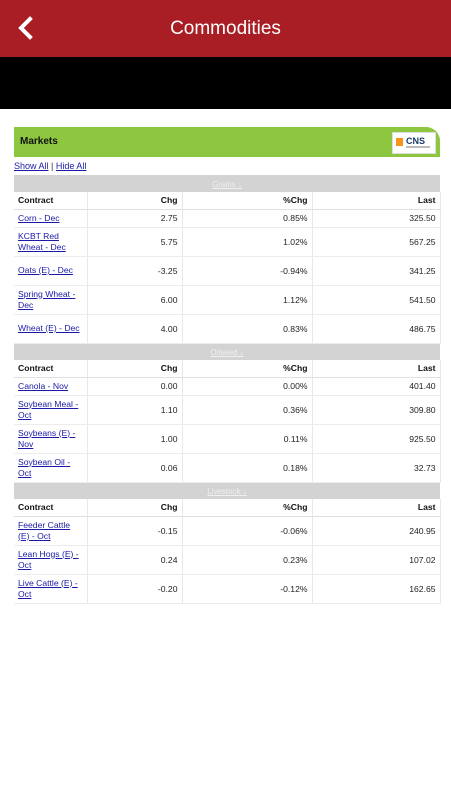 This screenshot has width=451, height=800. I want to click on contract-link: Soybeans (E) - Nov, so click(47, 438).